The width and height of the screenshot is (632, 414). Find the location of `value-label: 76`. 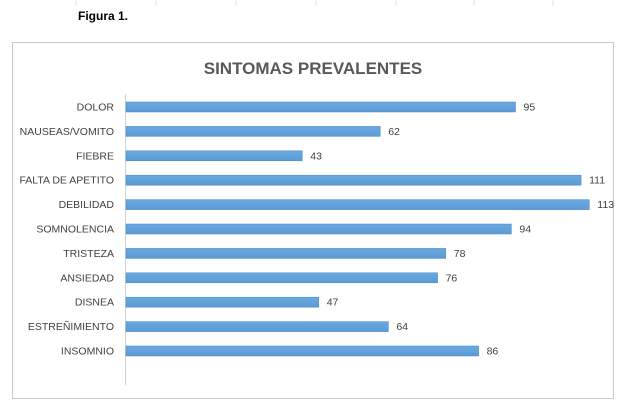

value-label: 76 is located at coordinates (452, 278).